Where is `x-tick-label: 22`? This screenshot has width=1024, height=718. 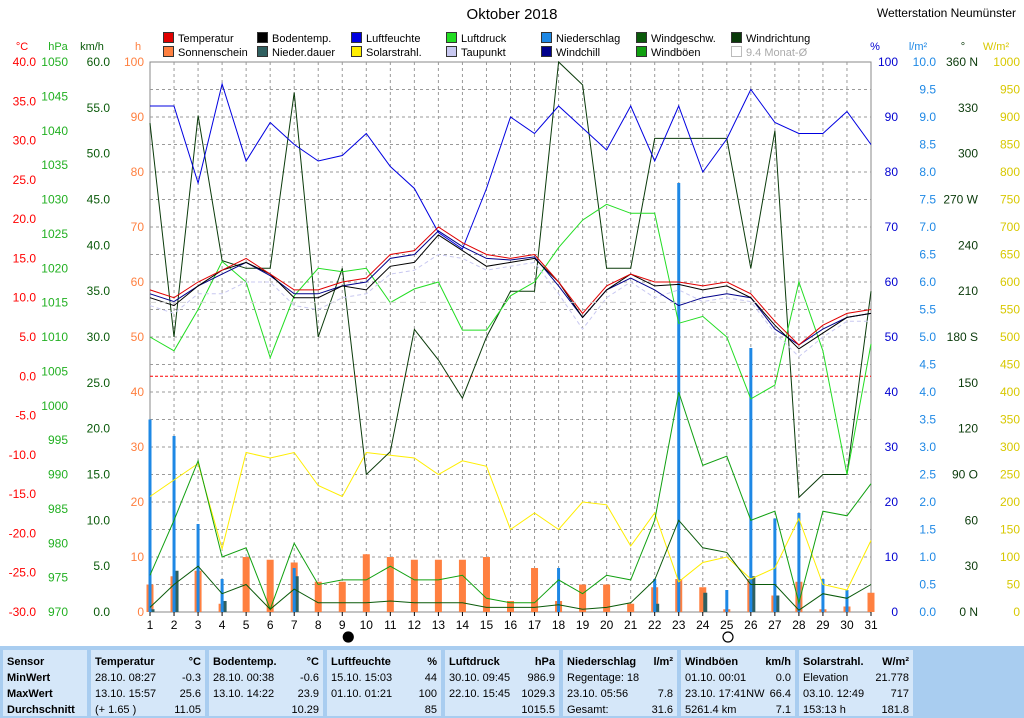
x-tick-label: 22 is located at coordinates (655, 625).